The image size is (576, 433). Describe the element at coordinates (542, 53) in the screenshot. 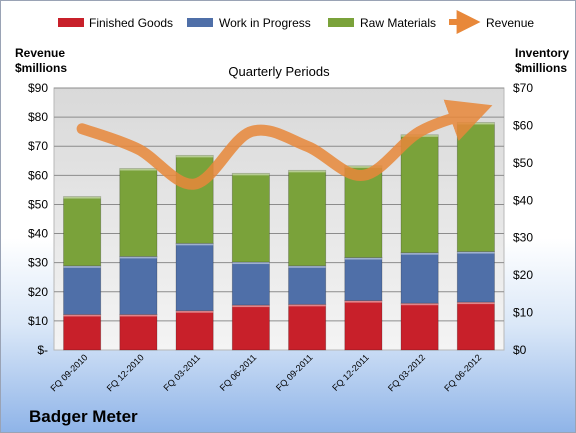

I see `right-axis-title-line1: Inventory` at that location.